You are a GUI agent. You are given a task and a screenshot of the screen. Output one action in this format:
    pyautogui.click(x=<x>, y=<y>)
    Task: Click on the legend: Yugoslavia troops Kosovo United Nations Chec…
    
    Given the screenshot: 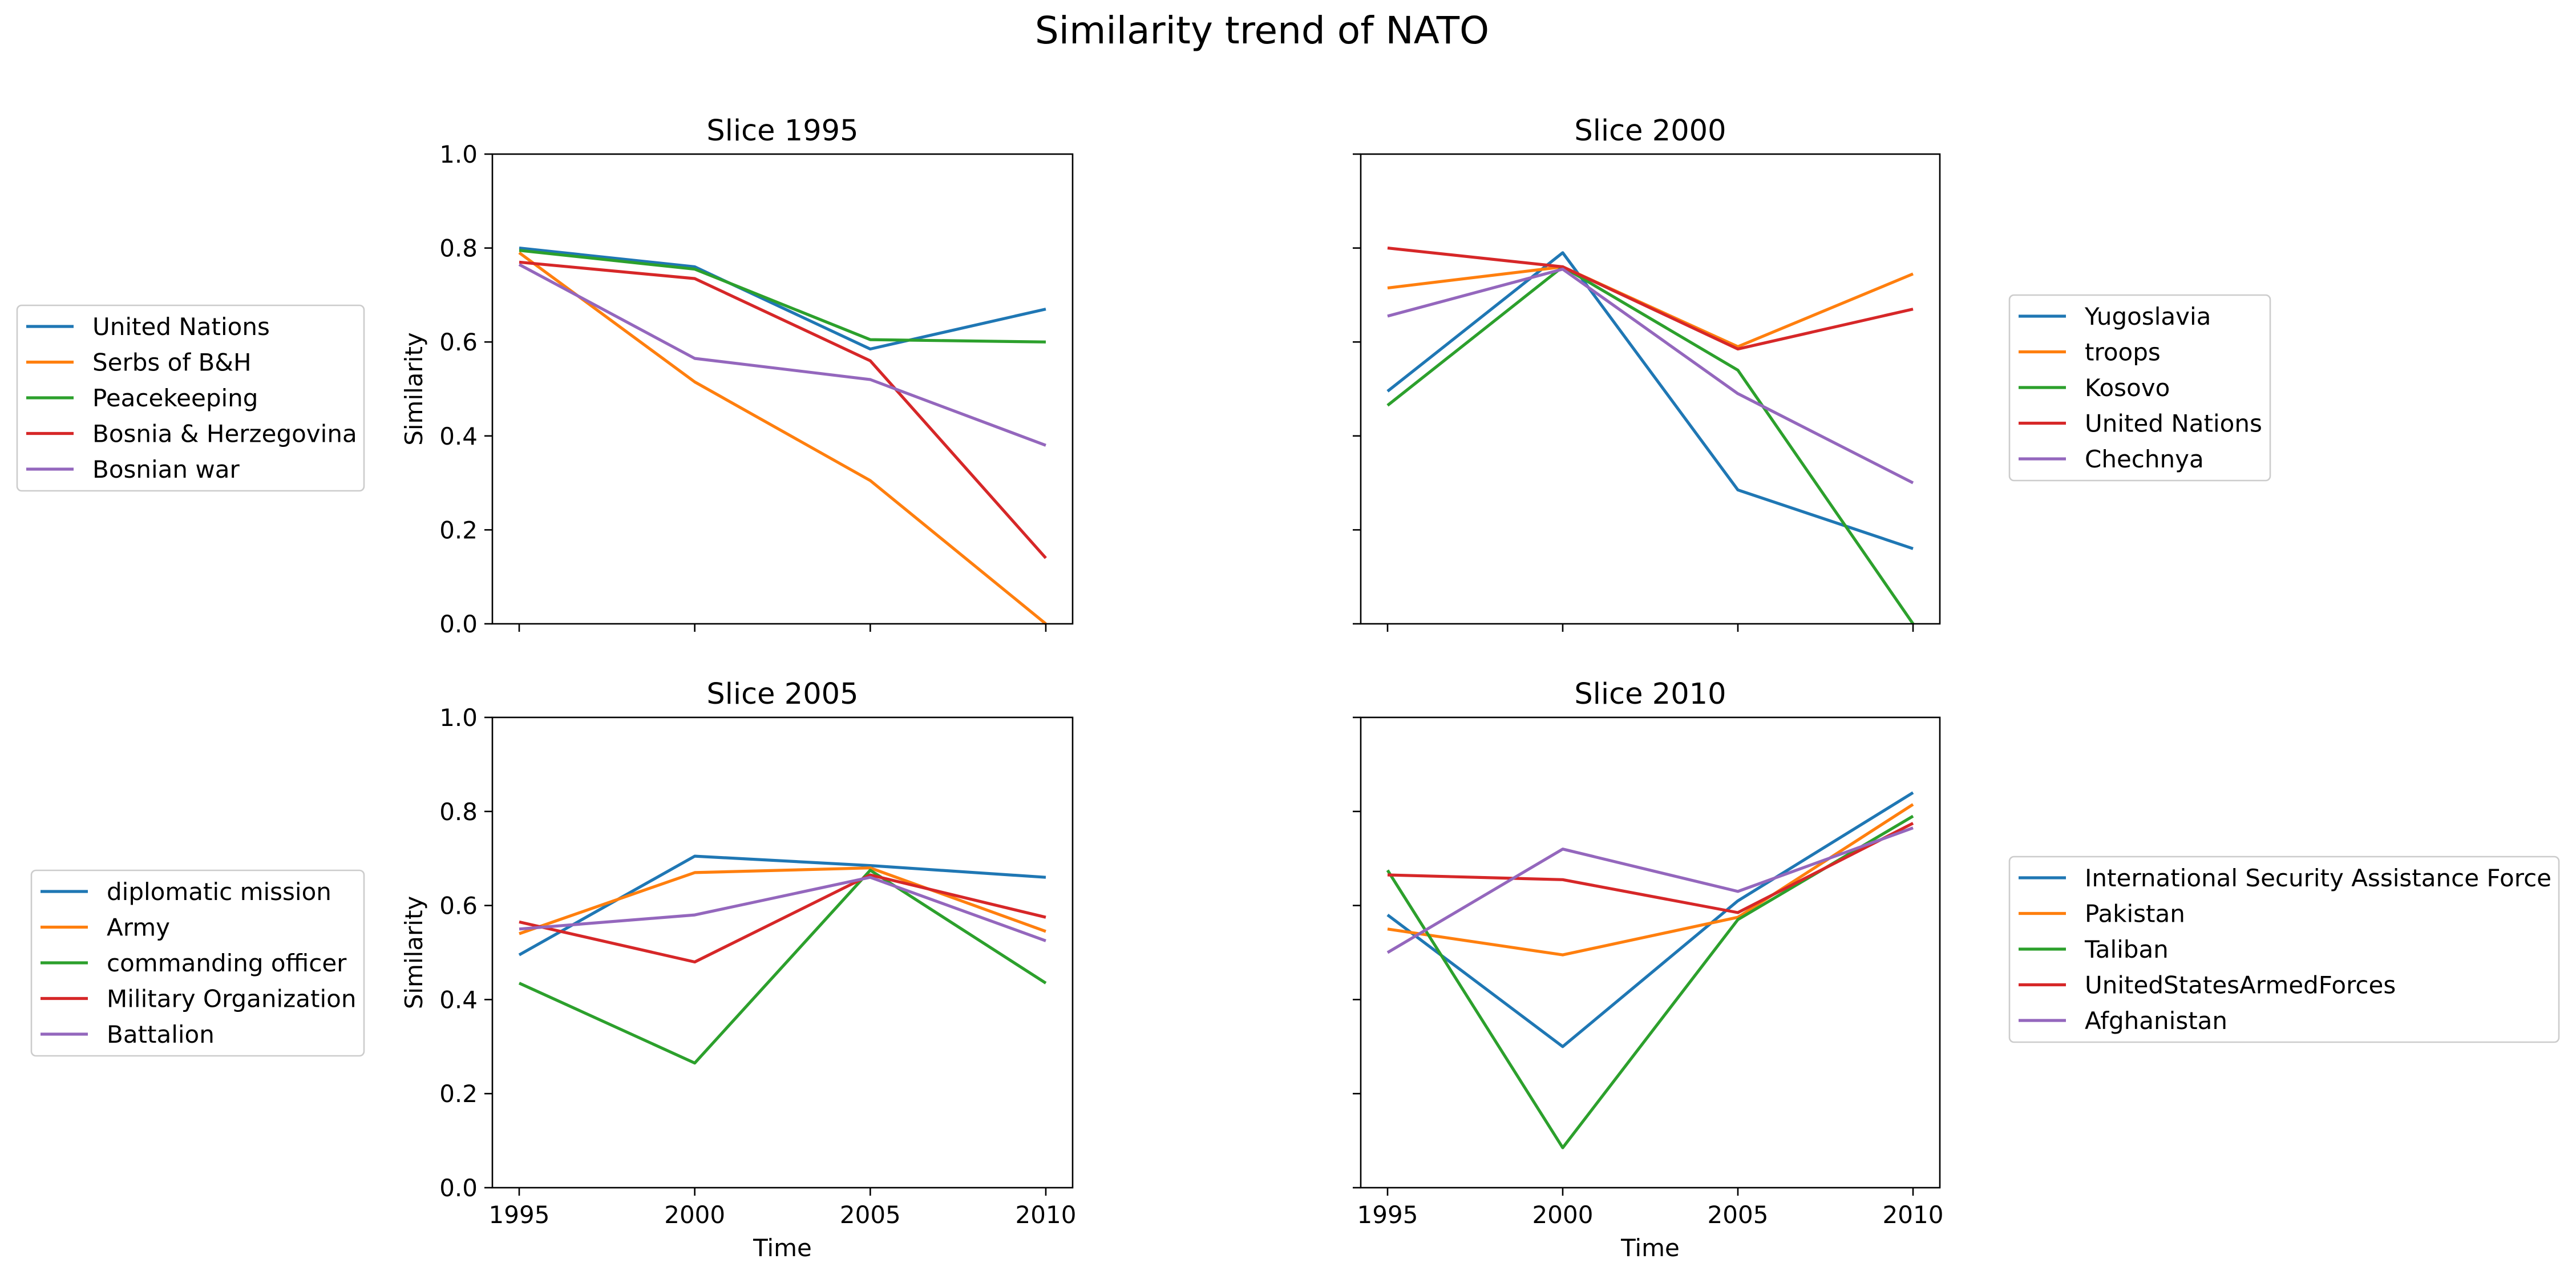 What is the action you would take?
    pyautogui.click(x=2139, y=388)
    